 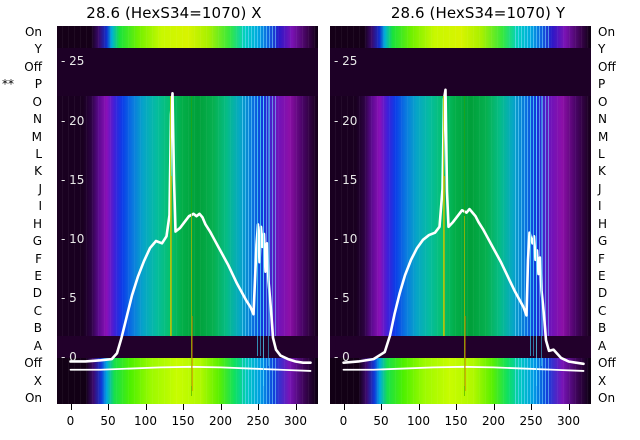 I want to click on left-label-column: On Y Off P ** O N M L K J I H G F E D C B A Off X On, so click(x=23, y=215).